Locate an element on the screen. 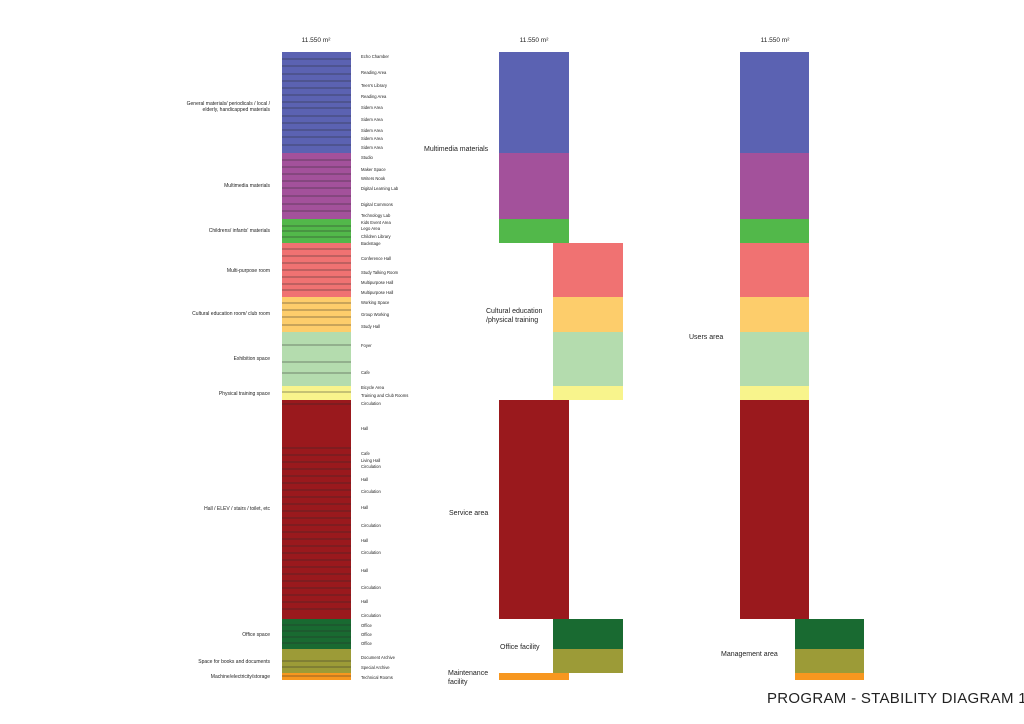 Image resolution: width=1024 pixels, height=724 pixels. area-label: Conference Hall is located at coordinates (376, 258).